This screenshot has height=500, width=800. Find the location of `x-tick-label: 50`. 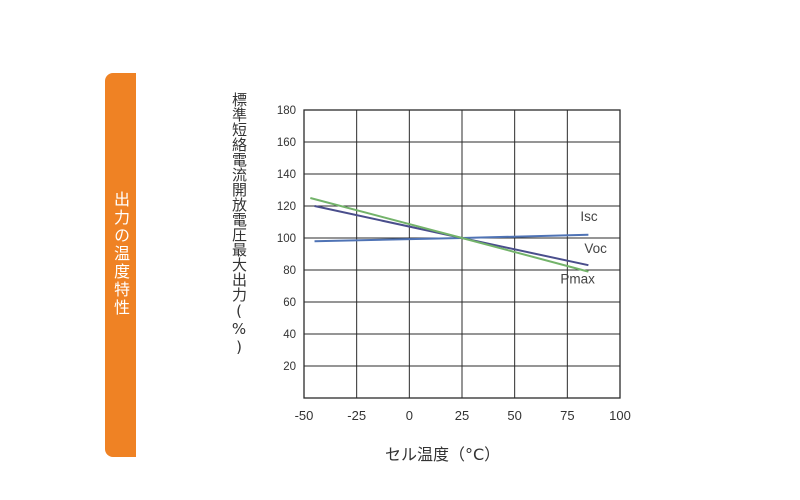

x-tick-label: 50 is located at coordinates (514, 415).